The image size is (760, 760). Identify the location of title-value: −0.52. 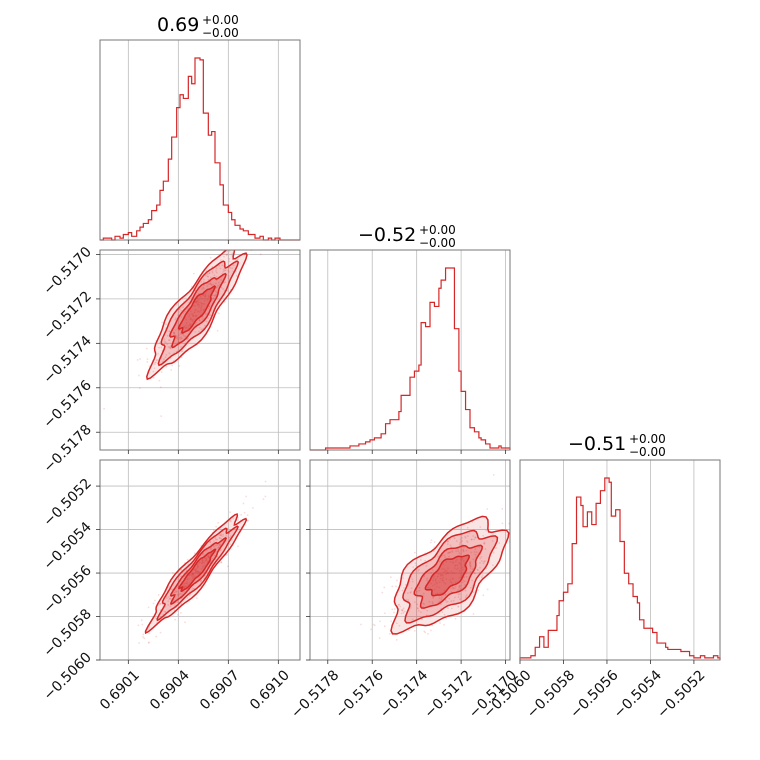
(387, 235).